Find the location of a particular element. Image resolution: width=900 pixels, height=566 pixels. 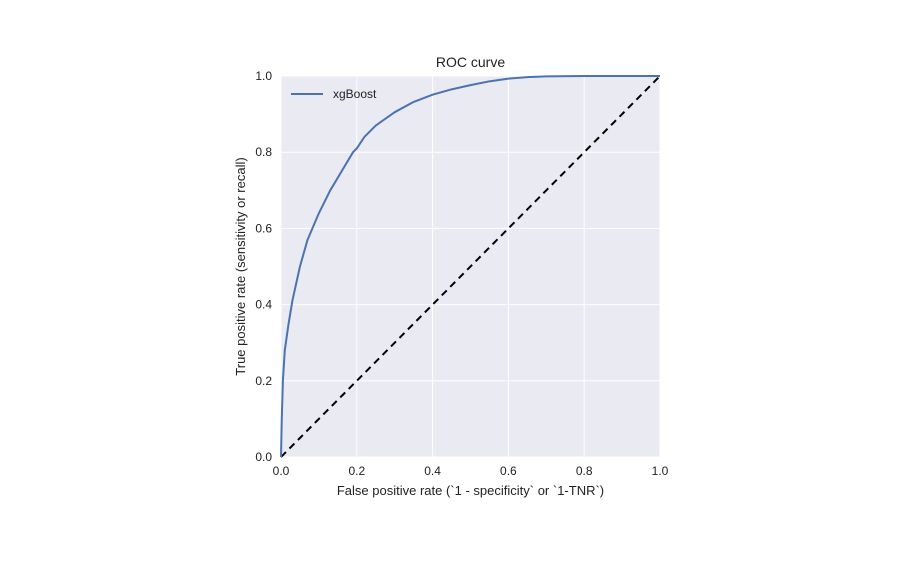

y-tick-label: 0.0 is located at coordinates (263, 457).